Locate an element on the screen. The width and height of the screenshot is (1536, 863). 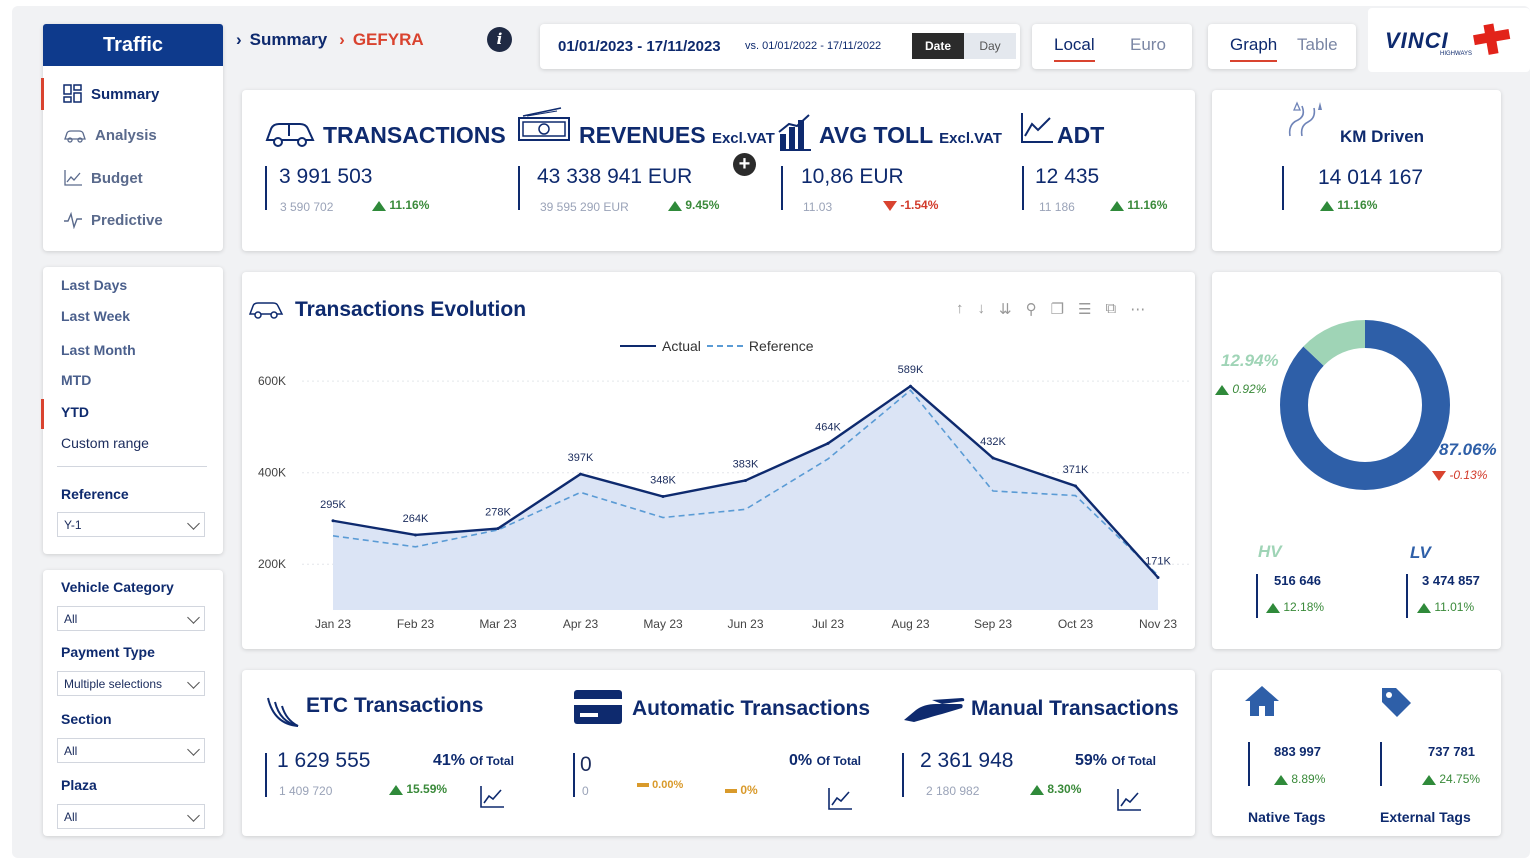
data-label: 589K is located at coordinates (911, 370).